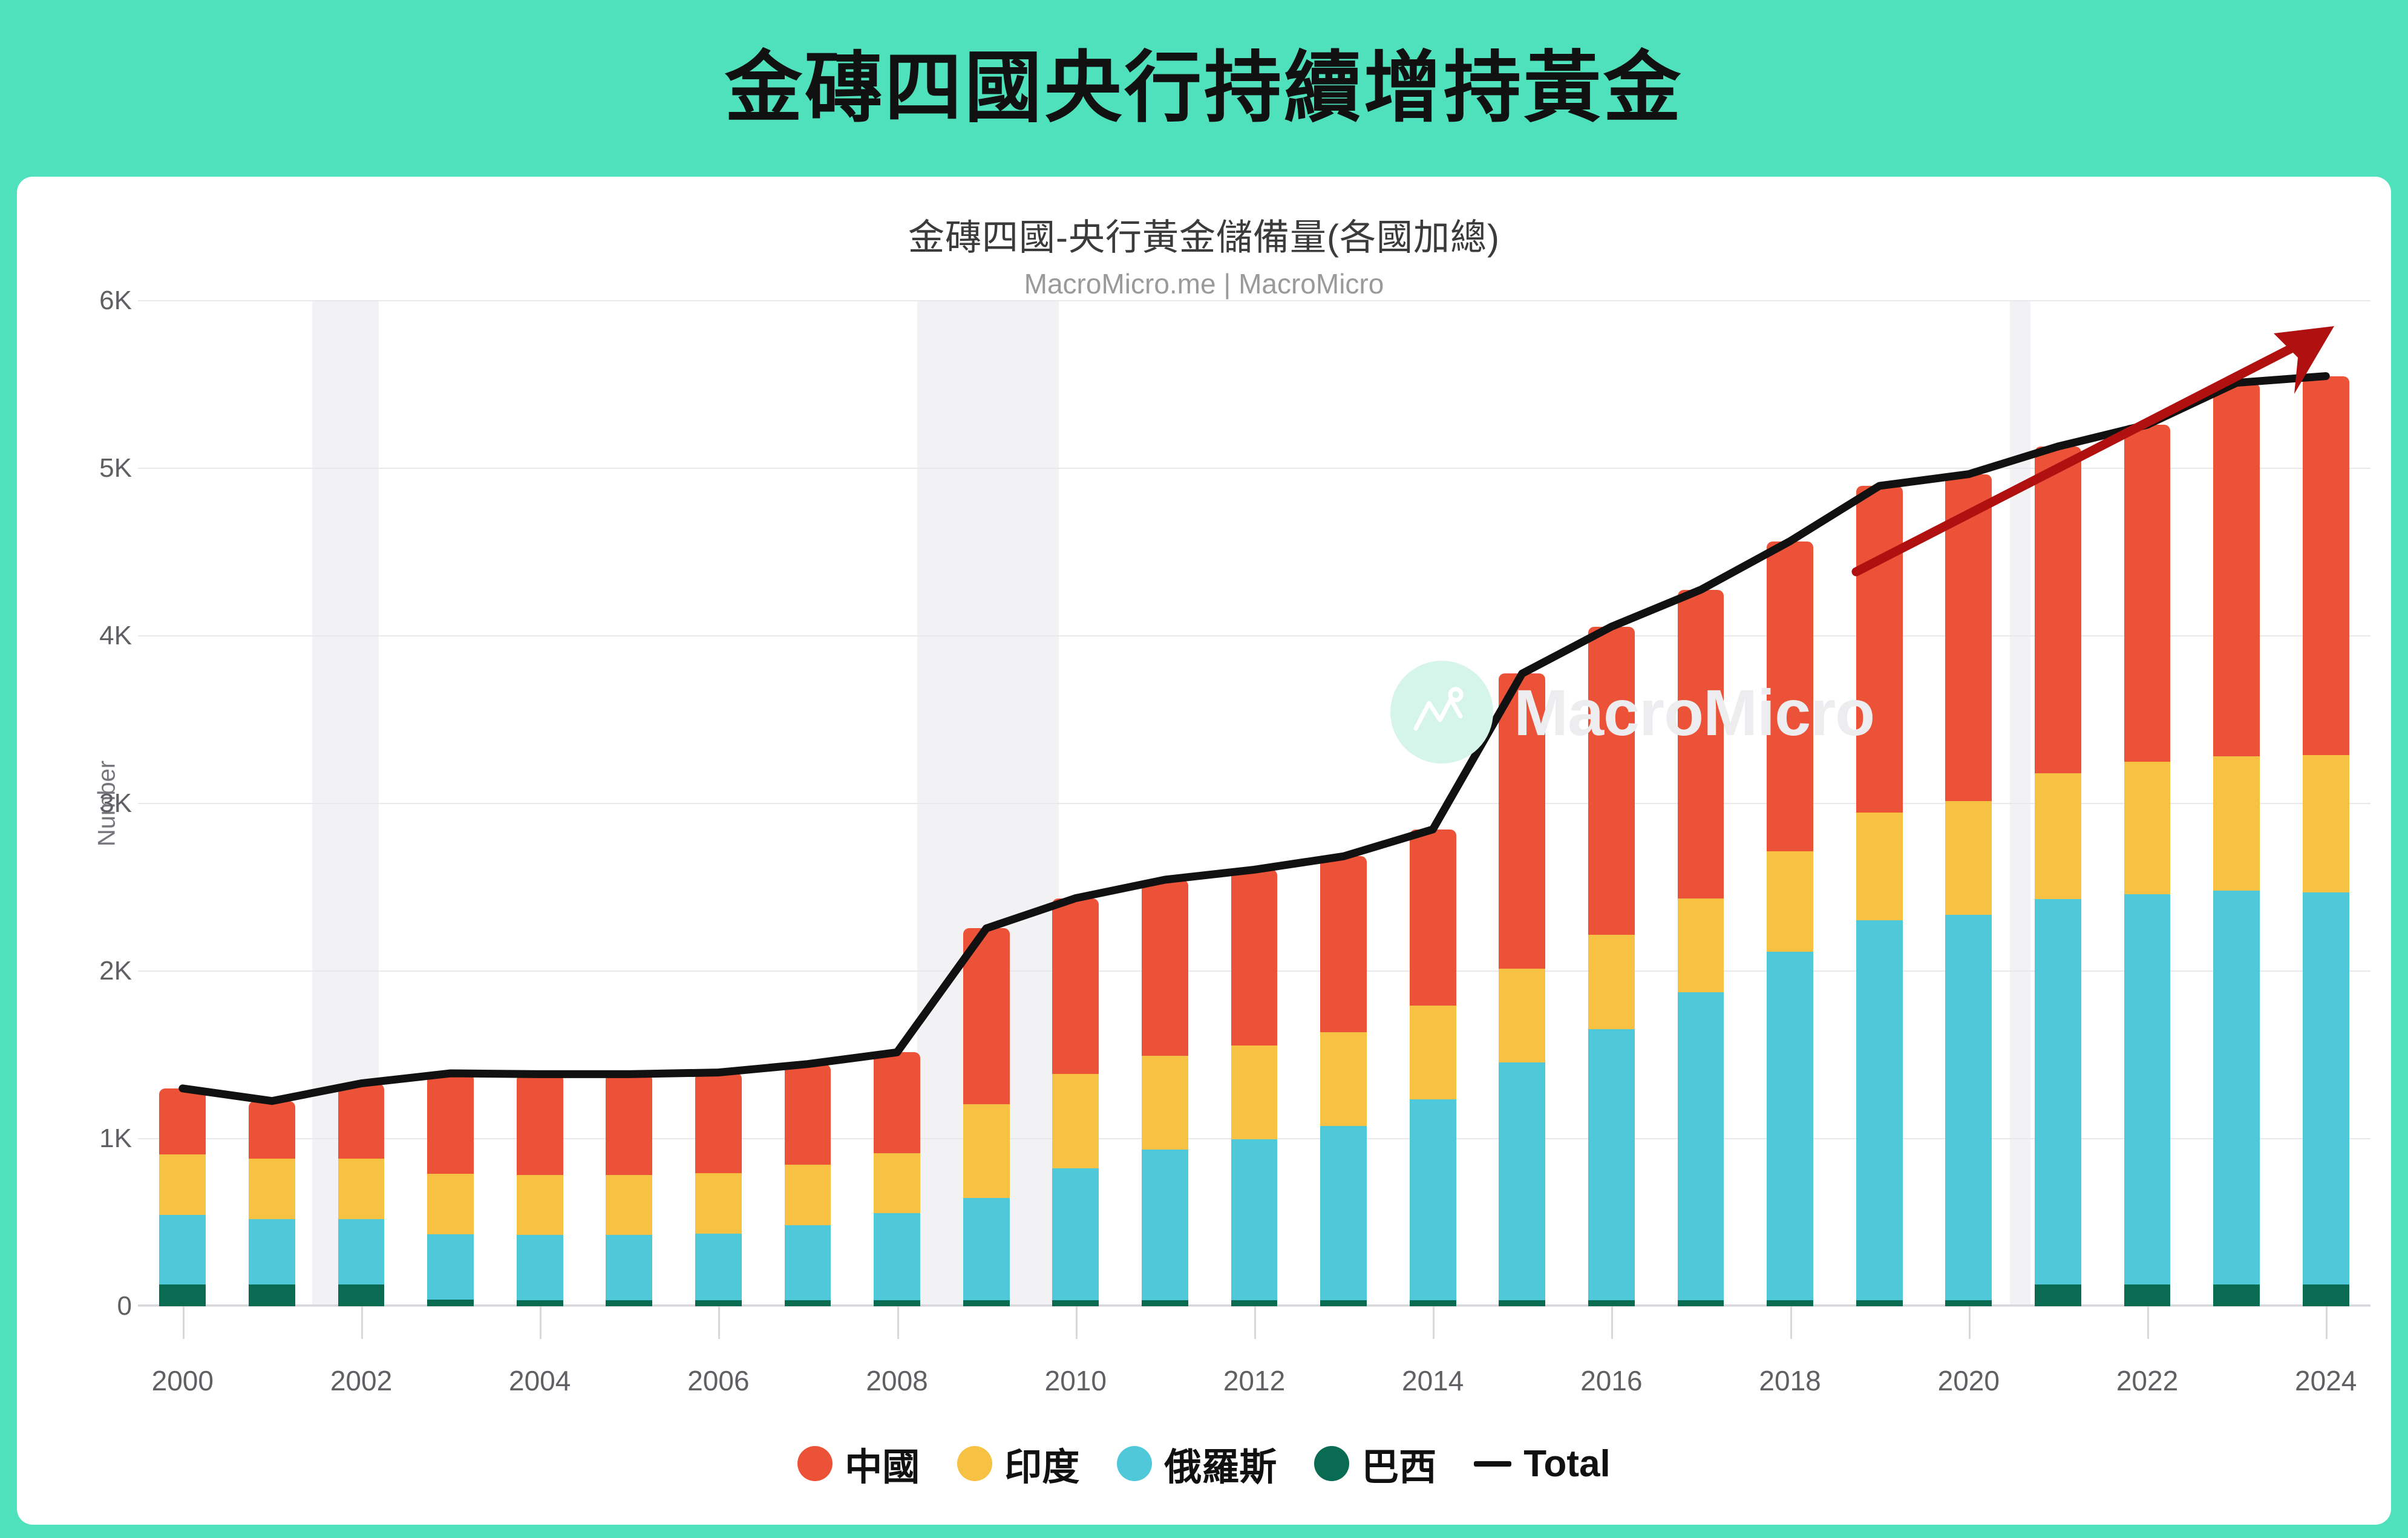 Image resolution: width=2408 pixels, height=1538 pixels. What do you see at coordinates (124, 1306) in the screenshot?
I see `y-axis-tick: 0` at bounding box center [124, 1306].